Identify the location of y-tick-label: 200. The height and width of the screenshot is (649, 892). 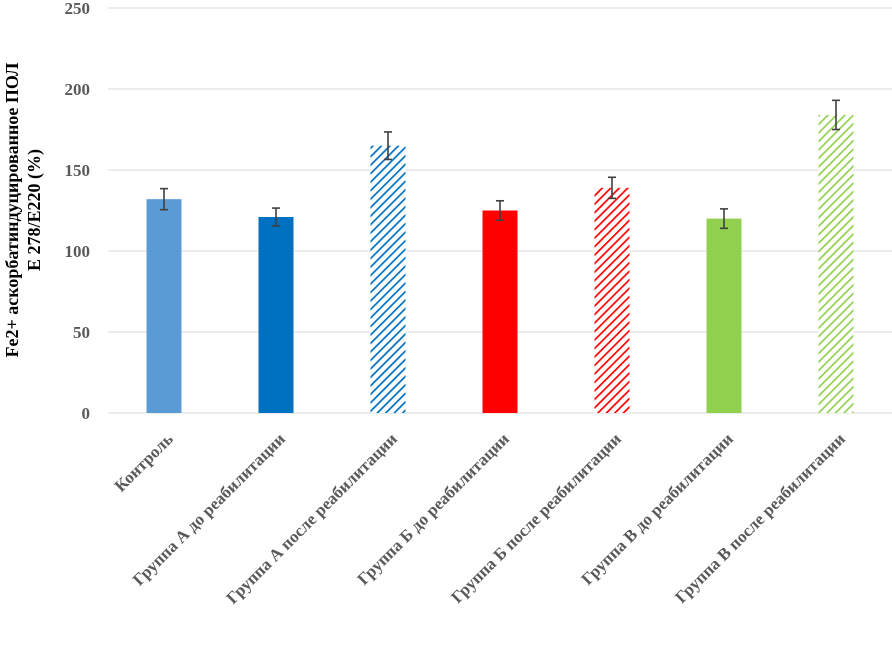
(78, 89).